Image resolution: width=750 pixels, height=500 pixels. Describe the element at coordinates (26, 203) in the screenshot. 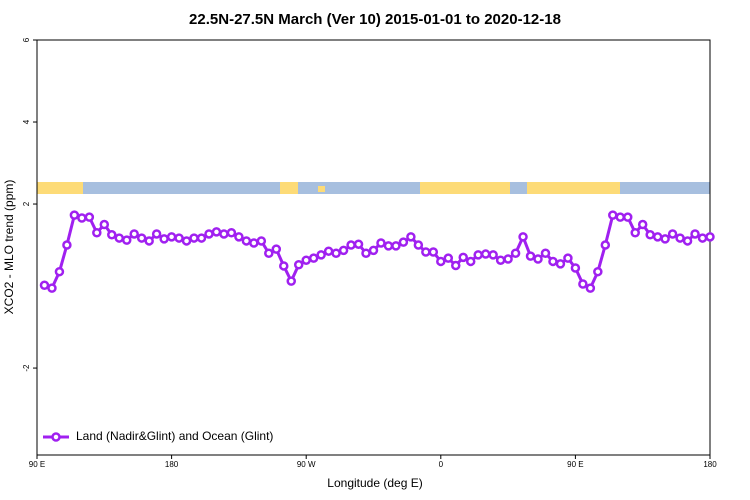

I see `y-tick-label: 2` at that location.